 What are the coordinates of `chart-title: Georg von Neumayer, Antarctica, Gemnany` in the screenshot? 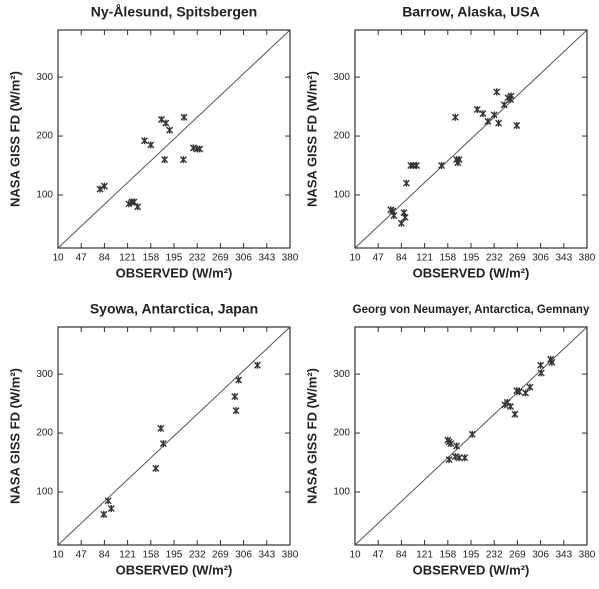 It's located at (471, 310).